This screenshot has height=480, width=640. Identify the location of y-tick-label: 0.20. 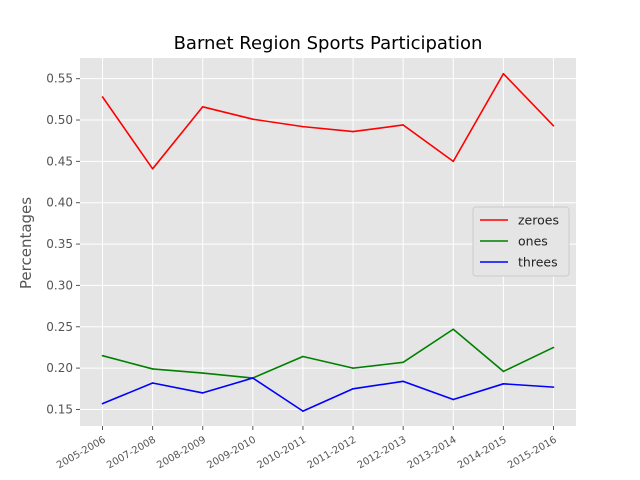
(59, 368).